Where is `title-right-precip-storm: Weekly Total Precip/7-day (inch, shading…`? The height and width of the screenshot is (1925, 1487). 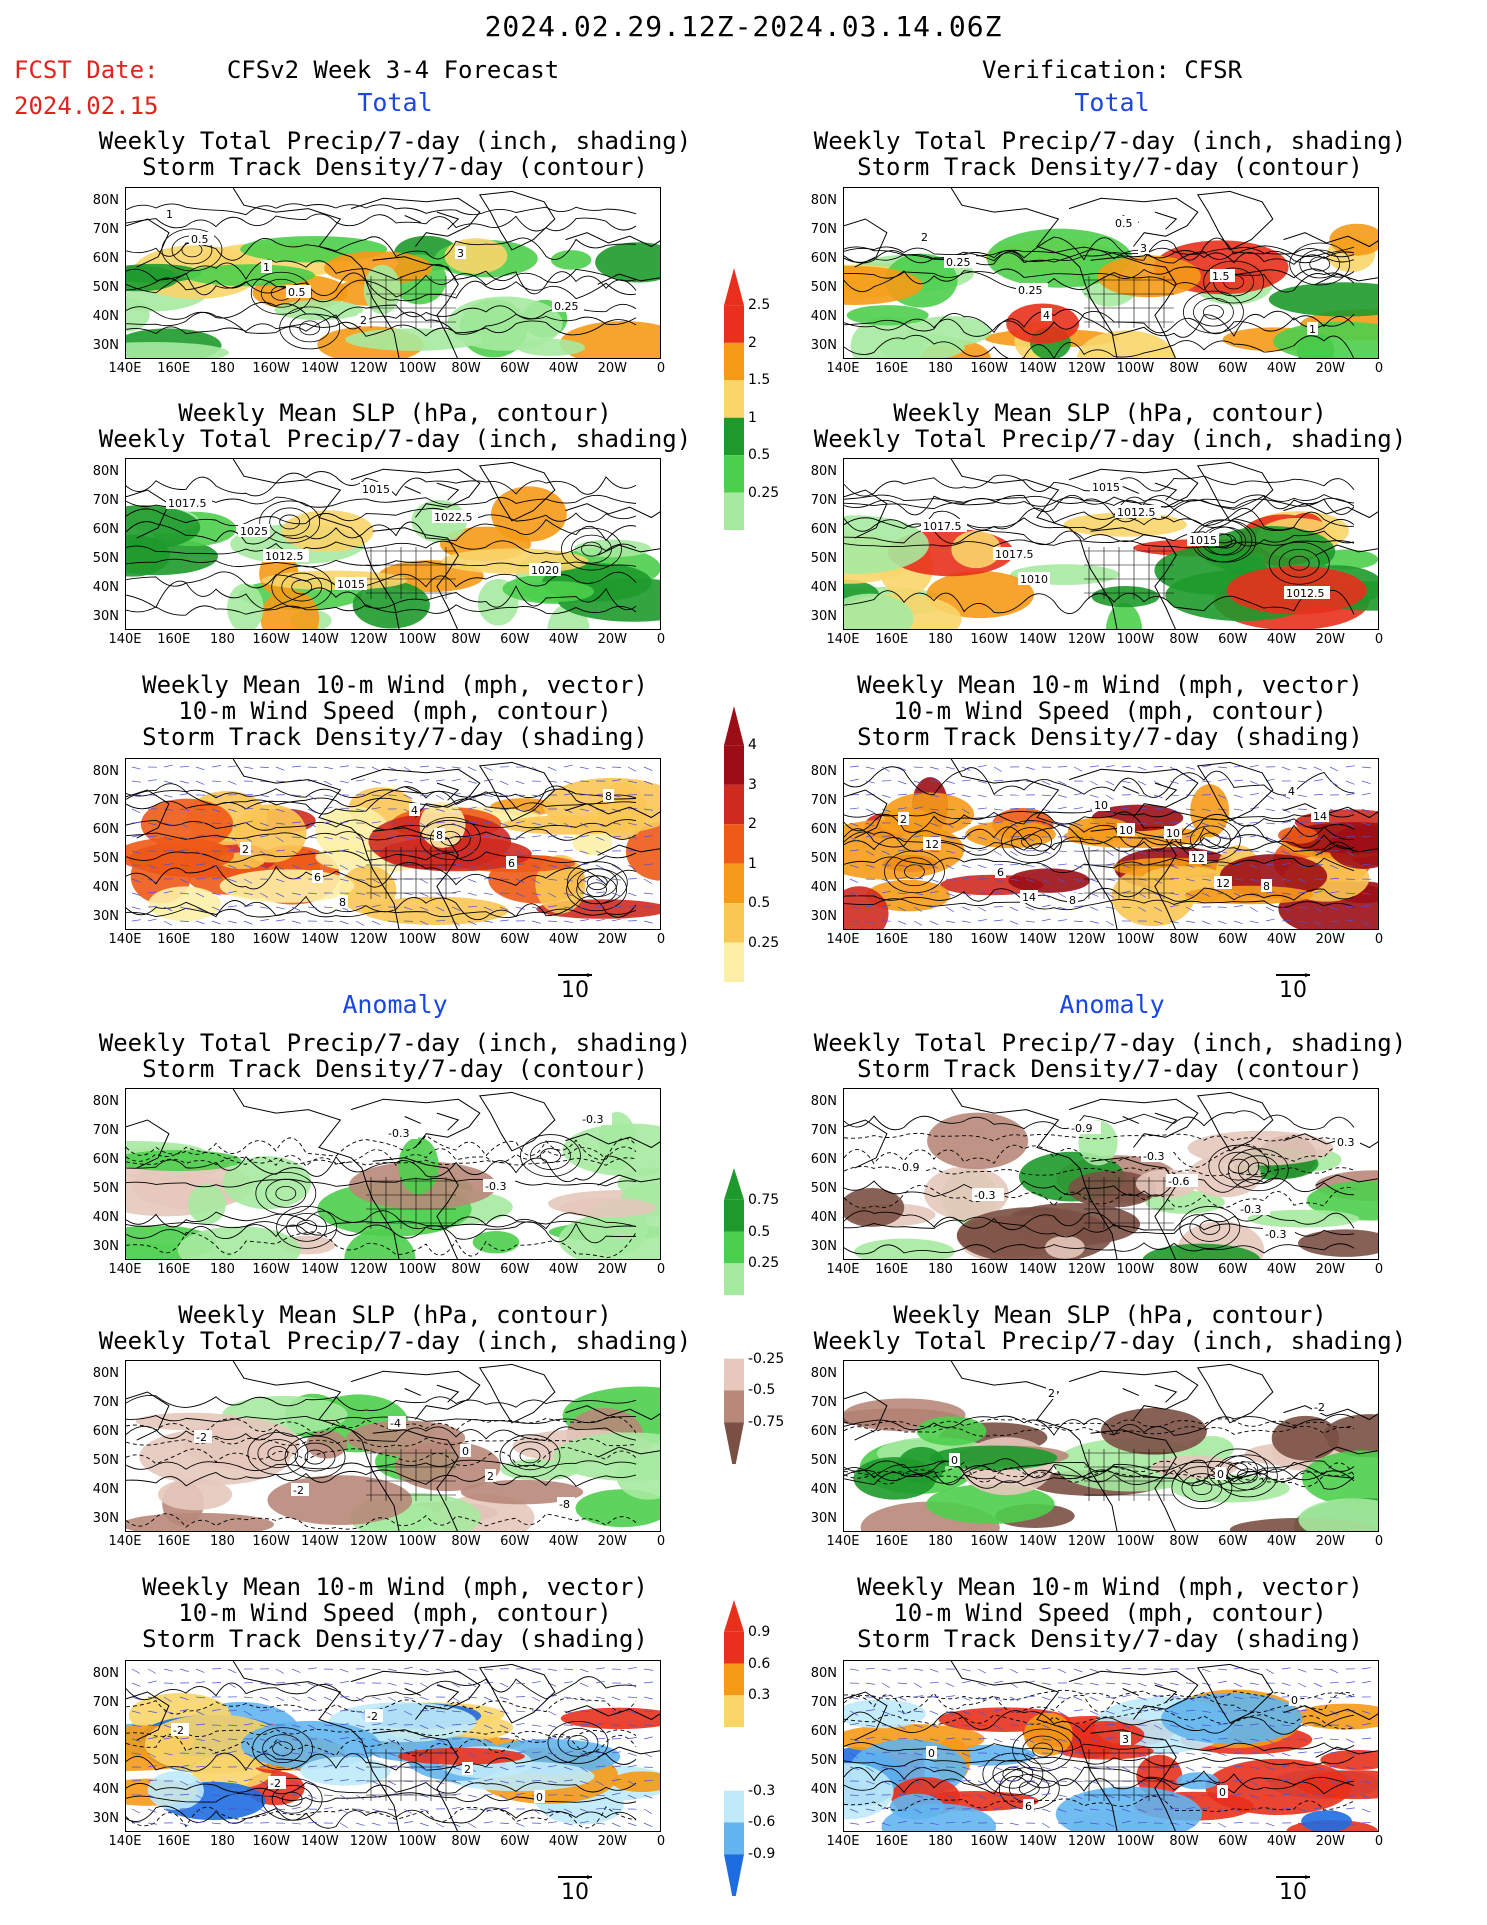 title-right-precip-storm: Weekly Total Precip/7-day (inch, shading… is located at coordinates (1110, 154).